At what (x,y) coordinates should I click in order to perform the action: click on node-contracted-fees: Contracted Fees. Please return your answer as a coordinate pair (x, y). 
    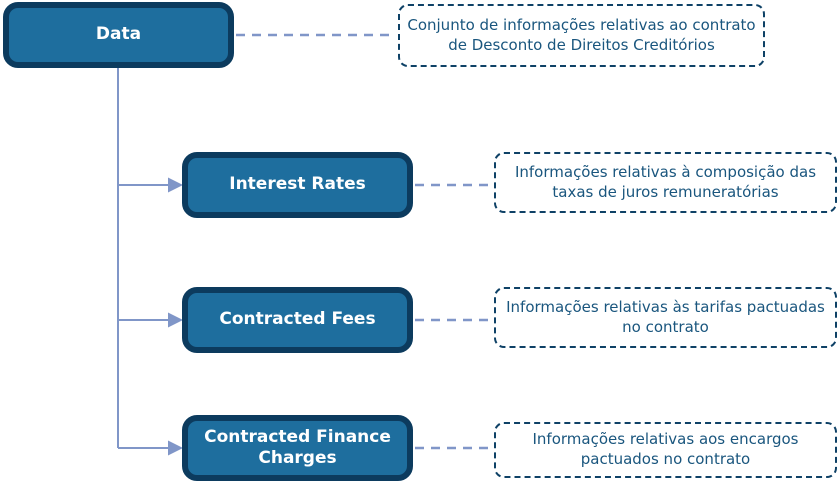
    Looking at the image, I should click on (297, 320).